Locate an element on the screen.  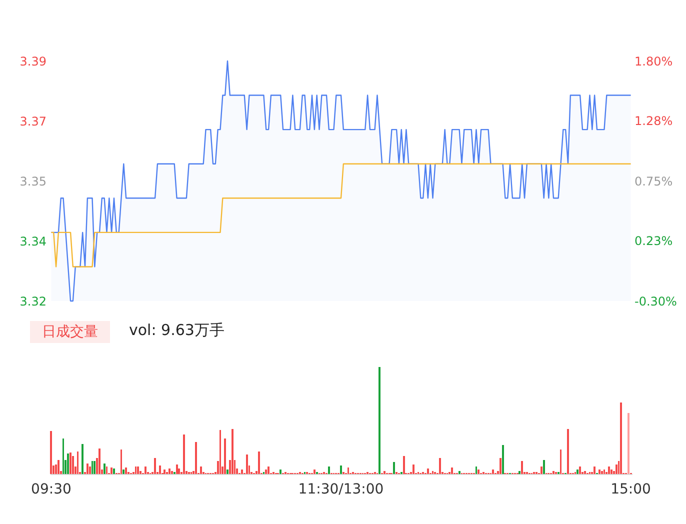
x-tick-label: 15:00 is located at coordinates (630, 490).